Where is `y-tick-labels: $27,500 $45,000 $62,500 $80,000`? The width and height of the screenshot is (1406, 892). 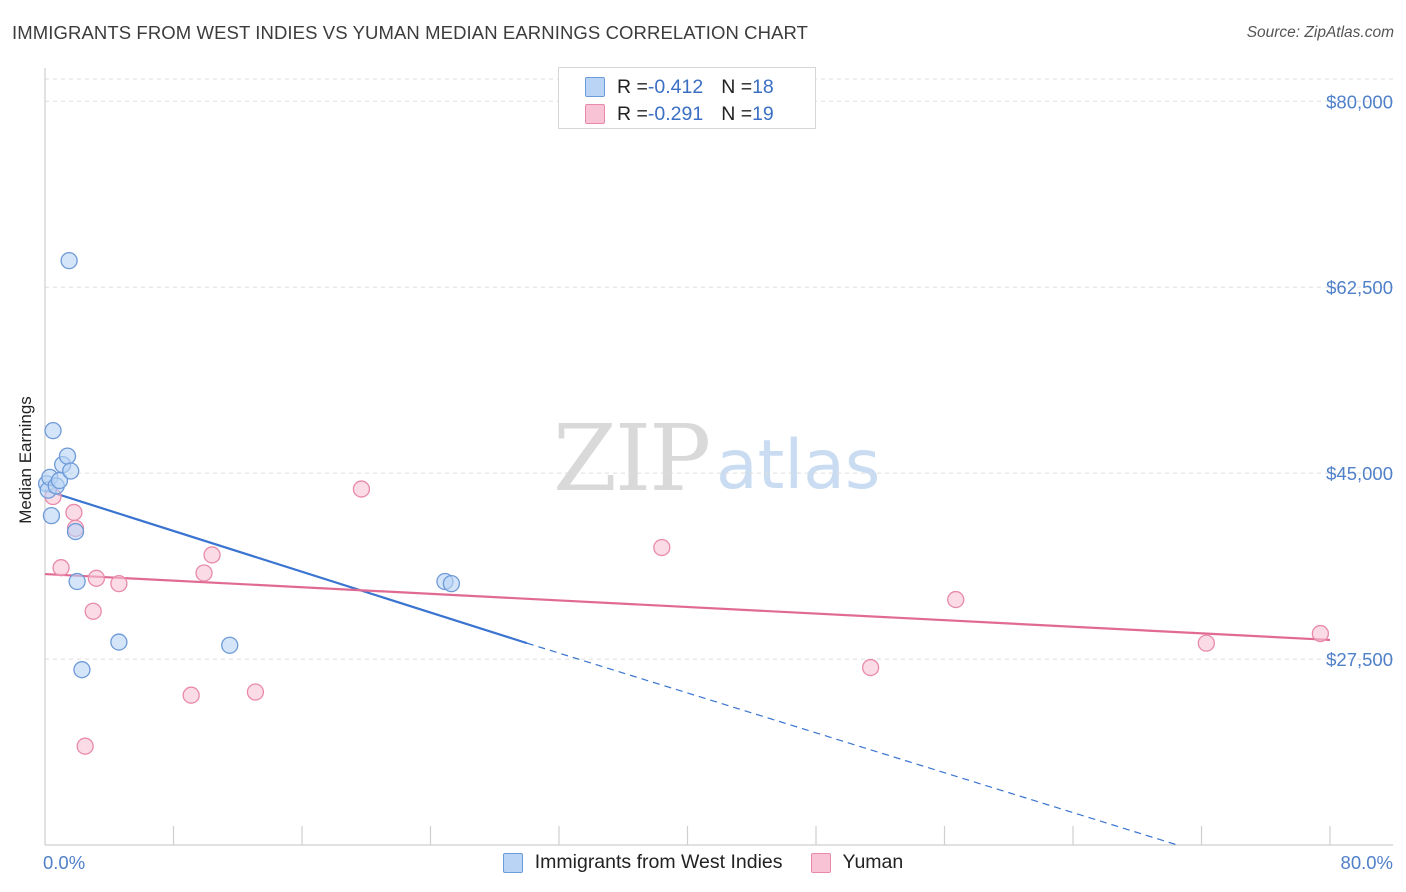 y-tick-labels: $27,500 $45,000 $62,500 $80,000 is located at coordinates (1359, 380).